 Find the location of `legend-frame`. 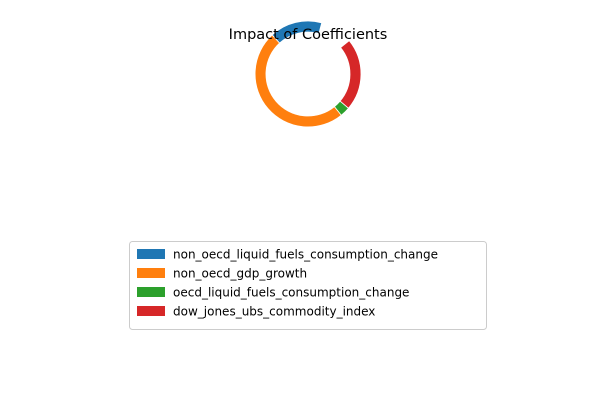

legend-frame is located at coordinates (308, 285).